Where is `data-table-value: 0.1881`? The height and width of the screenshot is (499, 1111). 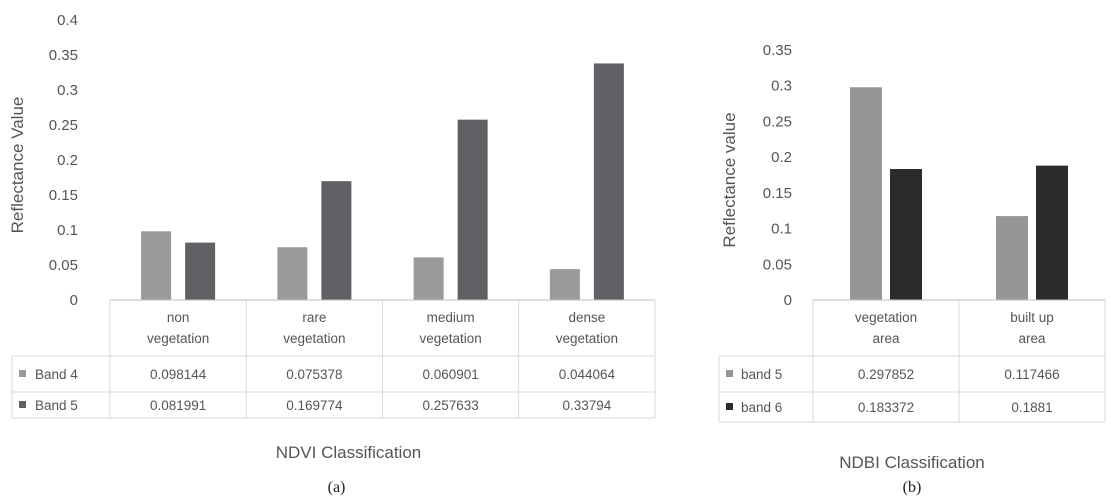 data-table-value: 0.1881 is located at coordinates (1031, 407).